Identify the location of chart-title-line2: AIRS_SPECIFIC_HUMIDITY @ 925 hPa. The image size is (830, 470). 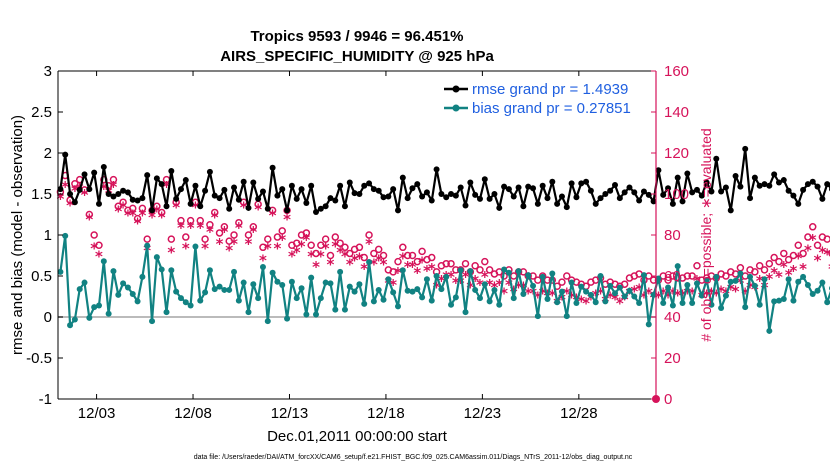
(357, 56).